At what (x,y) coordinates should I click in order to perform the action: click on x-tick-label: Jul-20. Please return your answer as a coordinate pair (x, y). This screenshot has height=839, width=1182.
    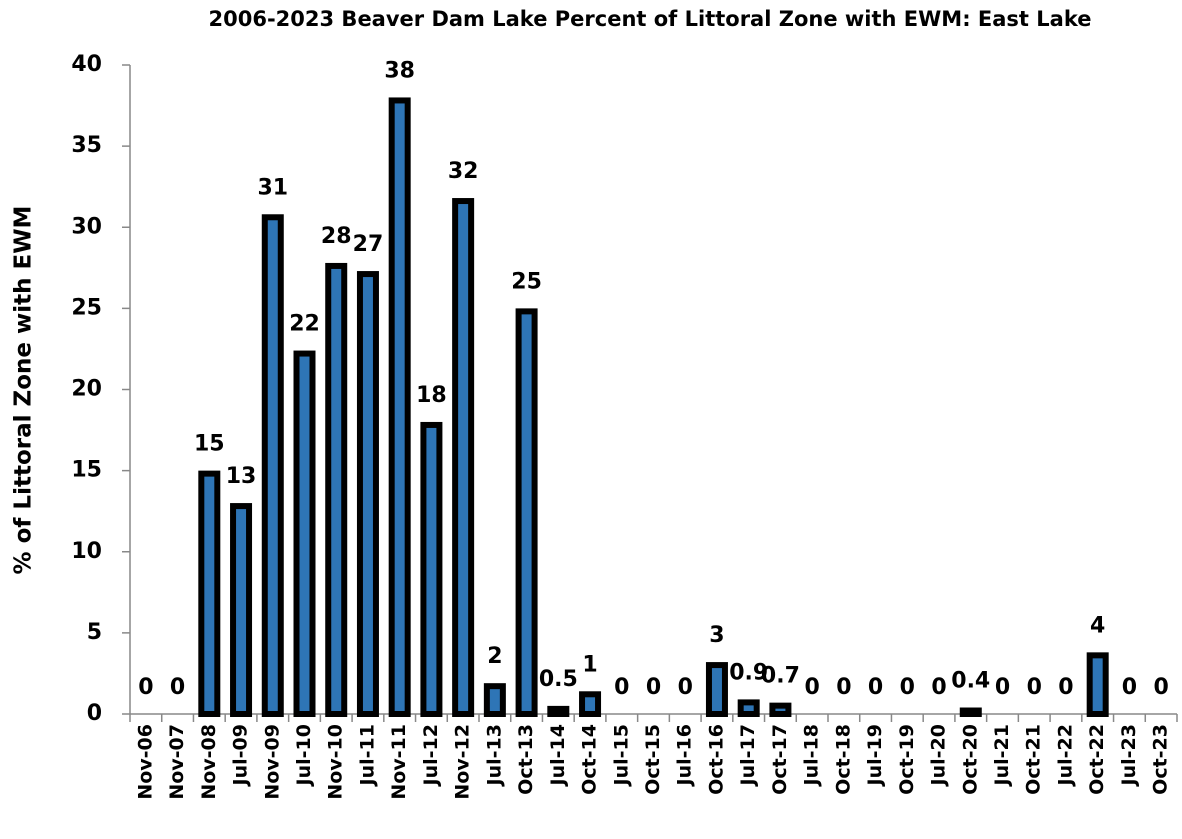
    Looking at the image, I should click on (939, 755).